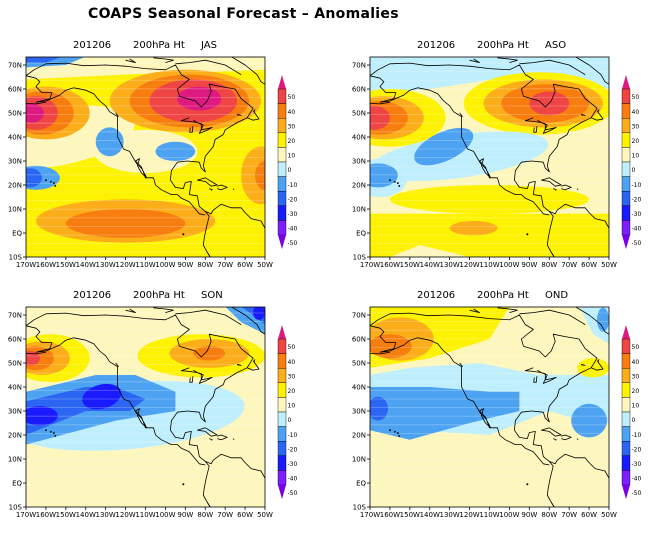 The height and width of the screenshot is (545, 652). I want to click on colorbar-tick-label: -30, so click(293, 464).